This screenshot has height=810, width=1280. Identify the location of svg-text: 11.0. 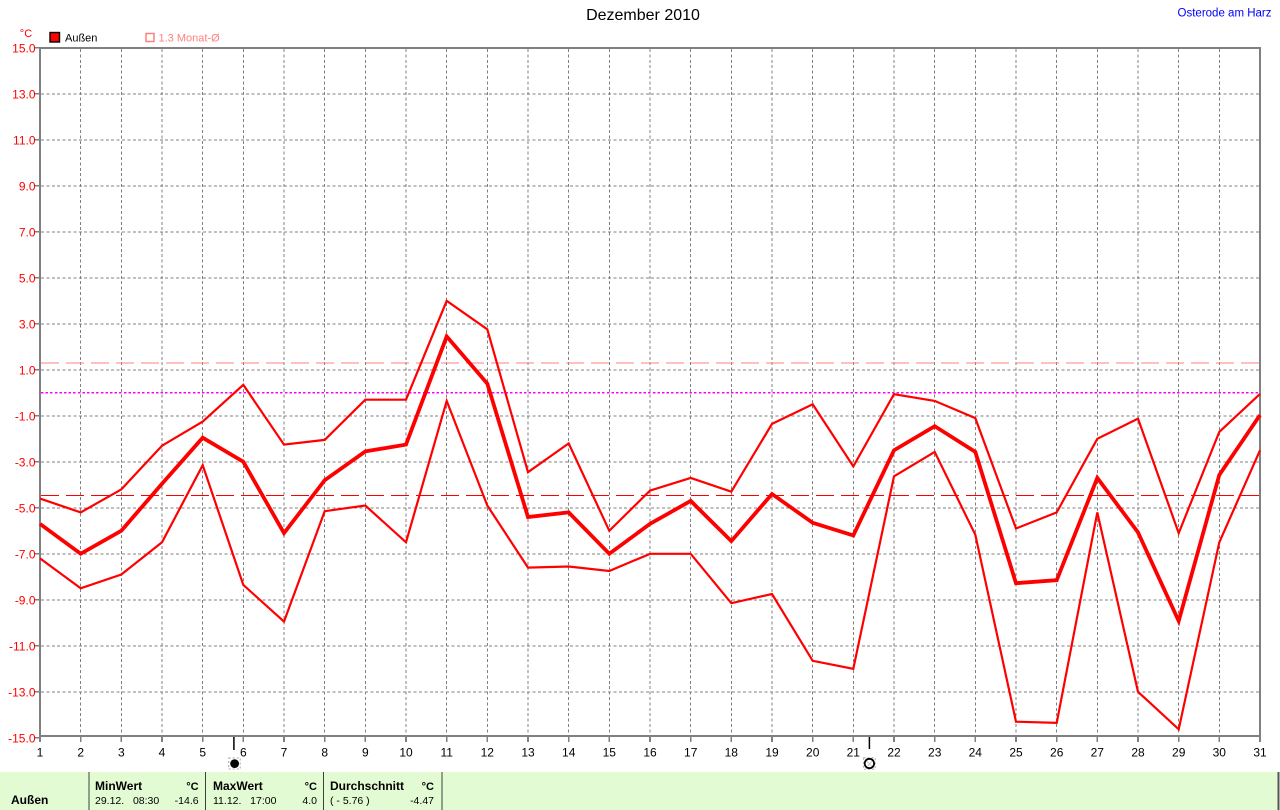
(24, 141).